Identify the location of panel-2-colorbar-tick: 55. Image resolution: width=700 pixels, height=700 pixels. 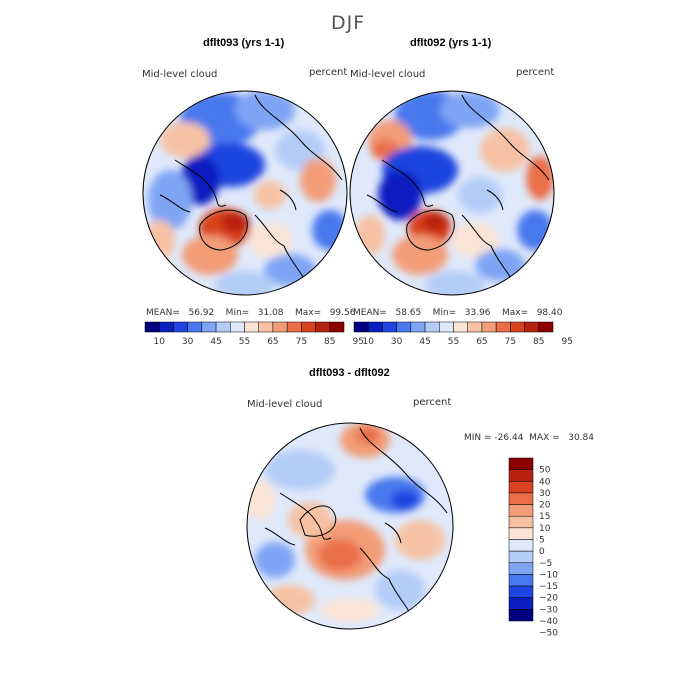
(453, 342).